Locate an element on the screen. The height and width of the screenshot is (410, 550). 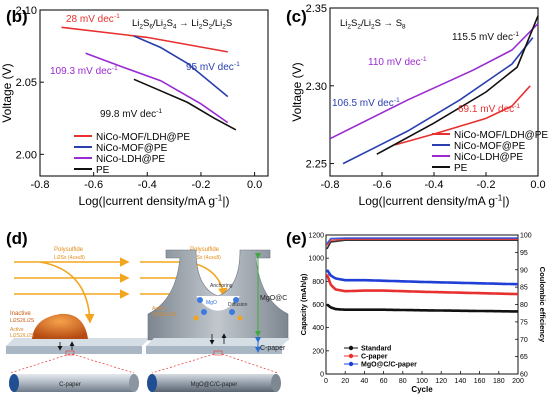
y-tick-label: 1000 is located at coordinates (316, 259).